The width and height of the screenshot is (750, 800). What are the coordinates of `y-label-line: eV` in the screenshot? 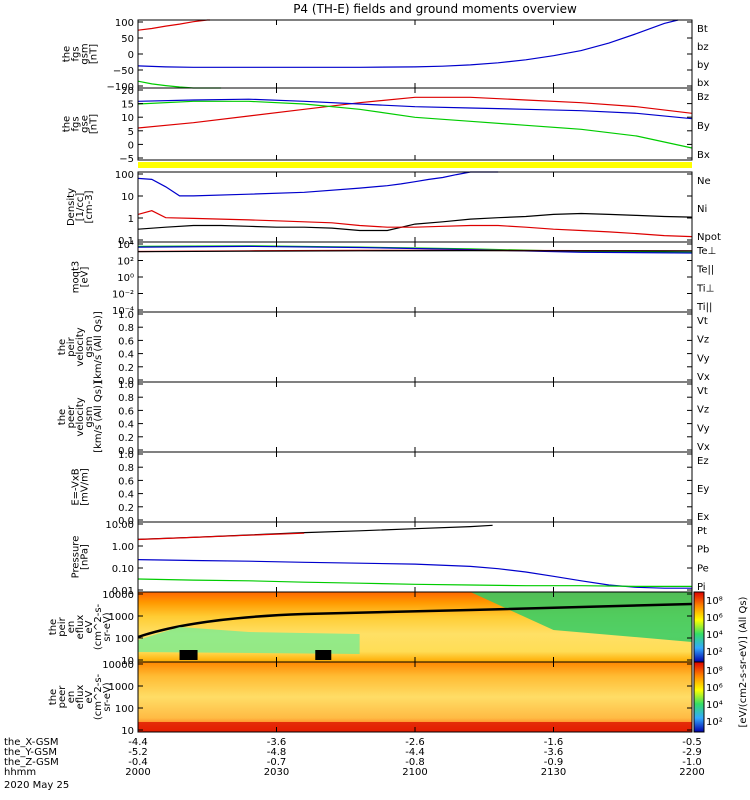 It's located at (89, 626).